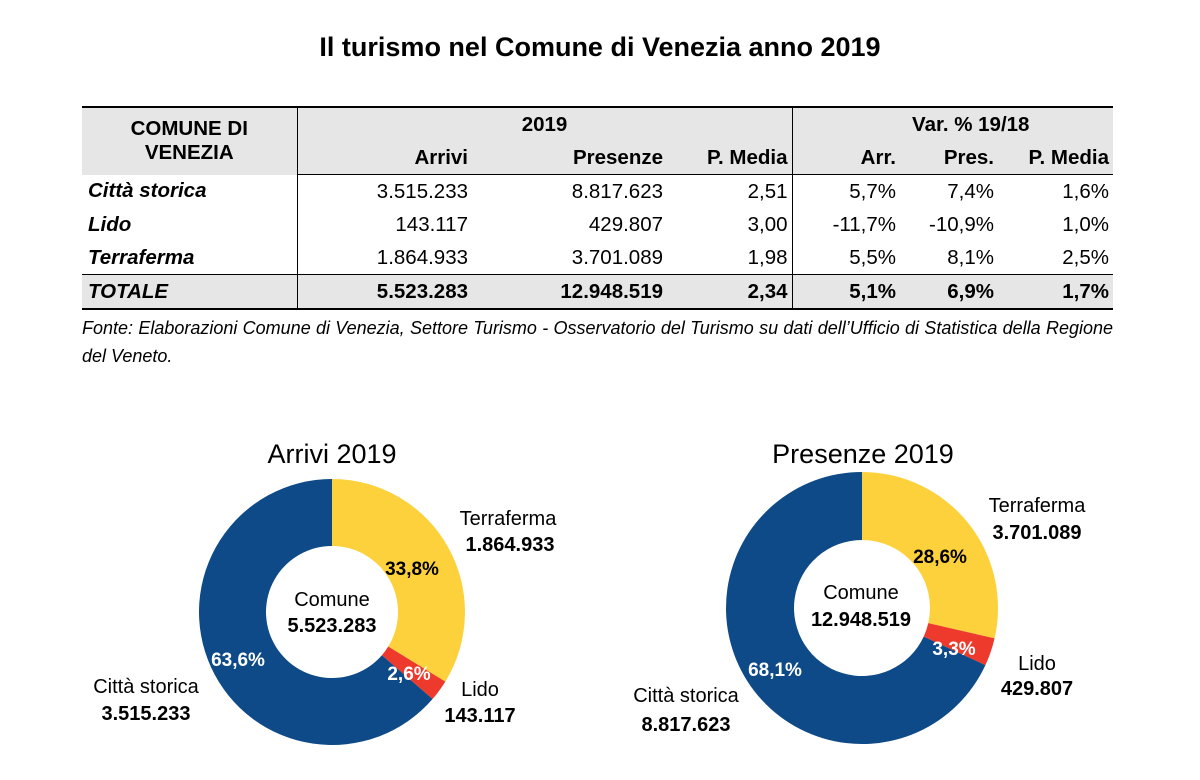  Describe the element at coordinates (545, 123) in the screenshot. I see `group-header-2019: 2019` at that location.